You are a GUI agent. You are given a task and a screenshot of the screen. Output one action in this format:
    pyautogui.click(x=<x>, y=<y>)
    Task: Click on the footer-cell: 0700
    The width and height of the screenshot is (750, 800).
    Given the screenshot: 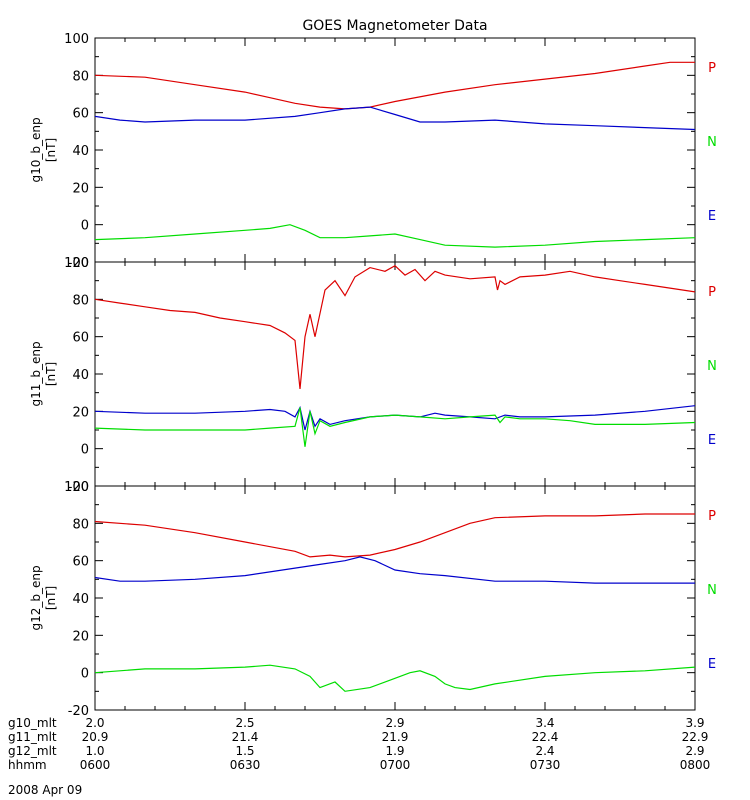 What is the action you would take?
    pyautogui.click(x=395, y=765)
    